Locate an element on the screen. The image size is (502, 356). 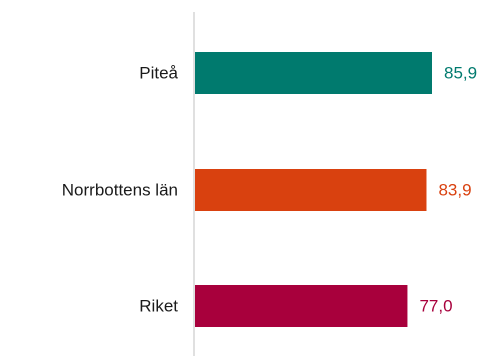
category-label: Riket is located at coordinates (158, 306).